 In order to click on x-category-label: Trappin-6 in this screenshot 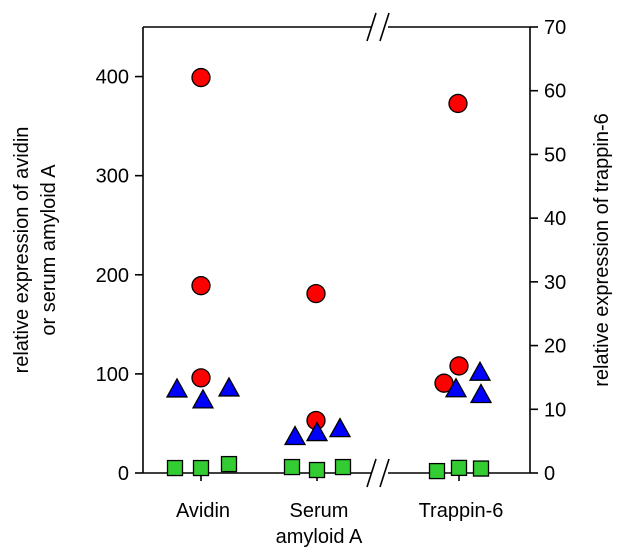, I will do `click(461, 511)`.